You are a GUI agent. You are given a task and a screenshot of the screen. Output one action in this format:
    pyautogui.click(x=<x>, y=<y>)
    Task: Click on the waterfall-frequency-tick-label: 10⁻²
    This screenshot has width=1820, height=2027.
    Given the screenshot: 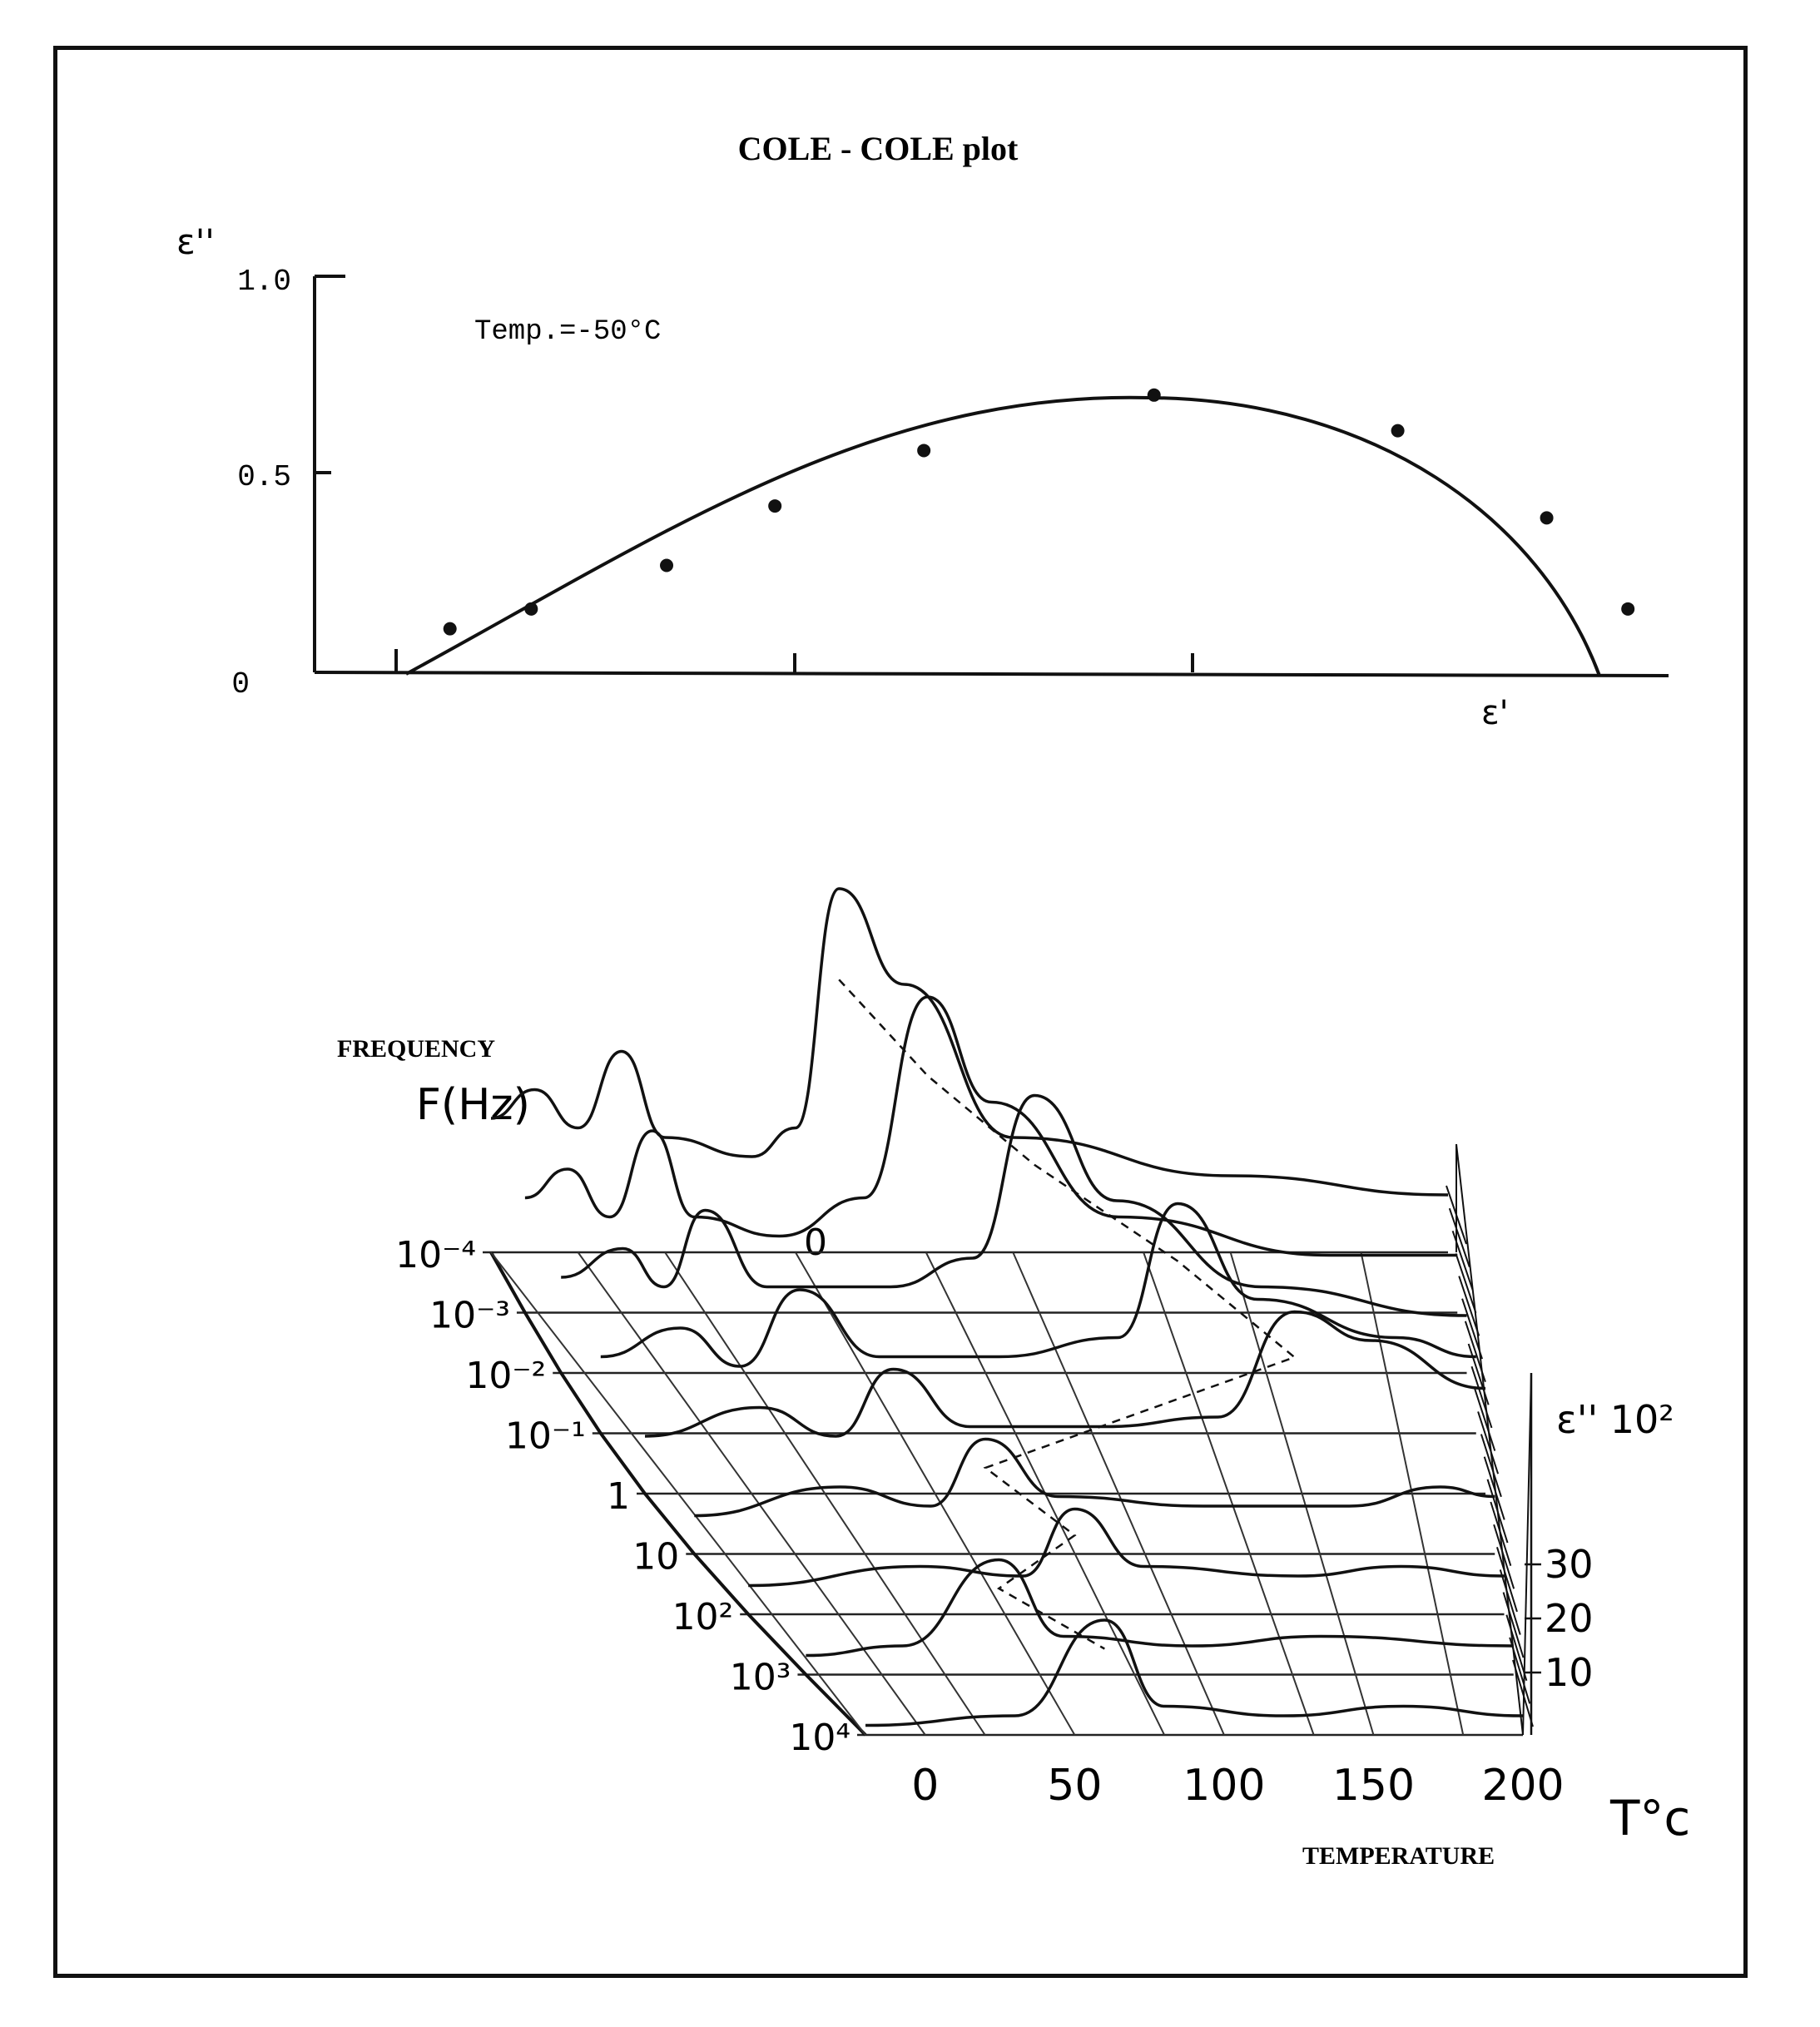 What is the action you would take?
    pyautogui.click(x=505, y=1376)
    